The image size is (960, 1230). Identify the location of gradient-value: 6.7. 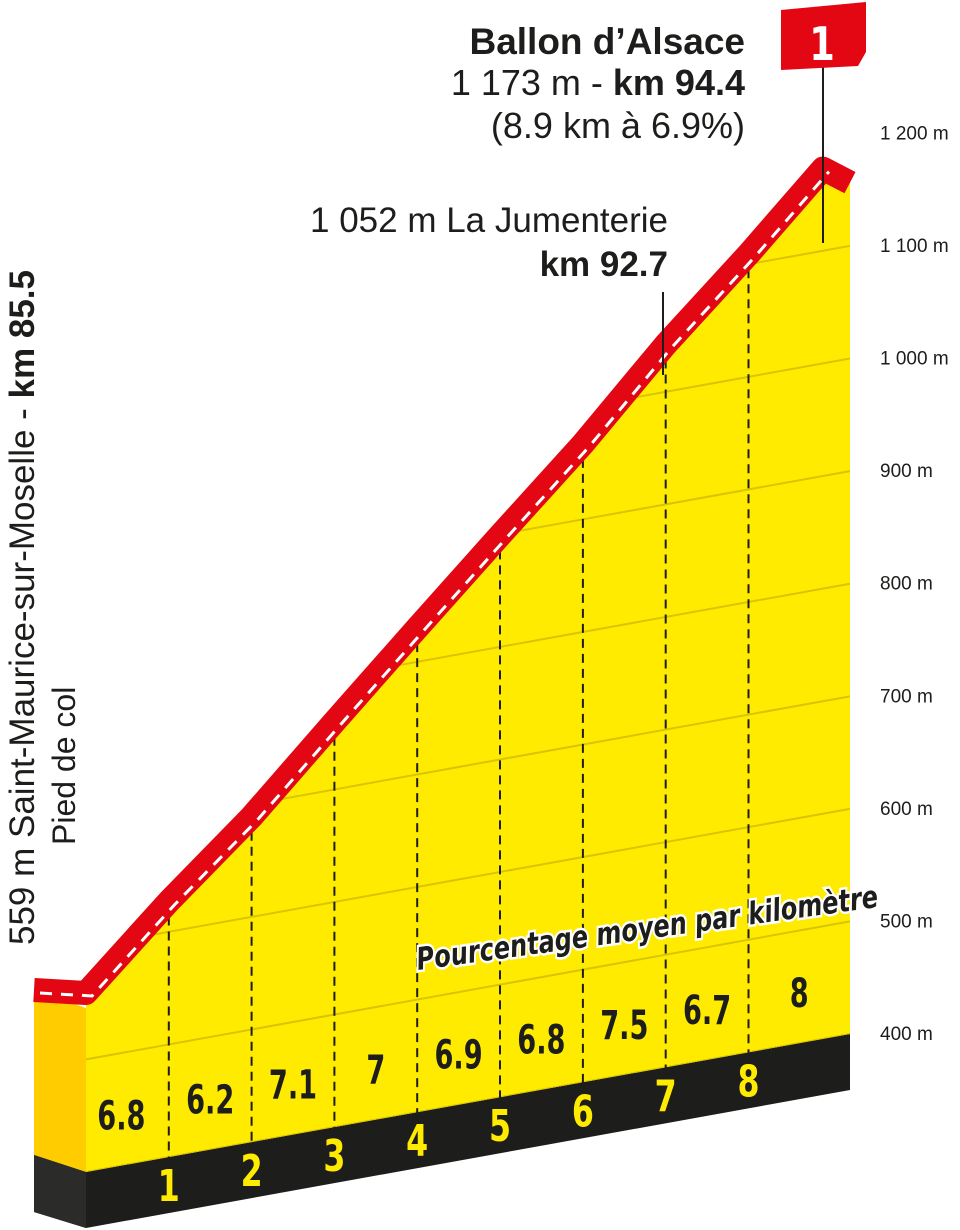
(707, 1011).